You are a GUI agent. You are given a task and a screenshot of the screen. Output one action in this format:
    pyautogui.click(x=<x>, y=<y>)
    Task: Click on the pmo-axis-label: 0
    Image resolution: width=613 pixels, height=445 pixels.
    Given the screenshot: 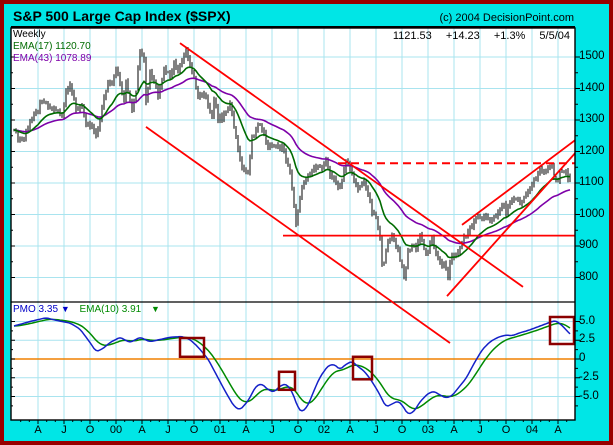 What is the action you would take?
    pyautogui.click(x=582, y=358)
    